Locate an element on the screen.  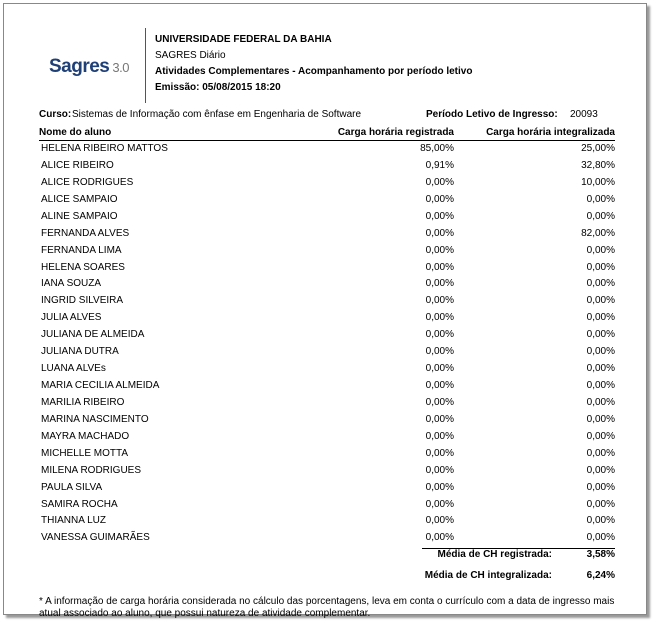
column-header: Nome do aluno is located at coordinates (75, 132).